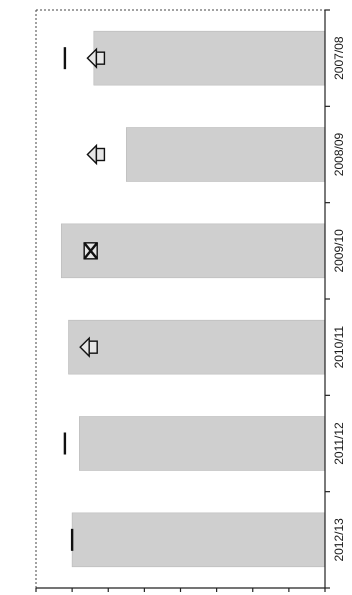 This screenshot has height=595, width=352. What do you see at coordinates (339, 58) in the screenshot?
I see `category-tick-label: 2007/08` at bounding box center [339, 58].